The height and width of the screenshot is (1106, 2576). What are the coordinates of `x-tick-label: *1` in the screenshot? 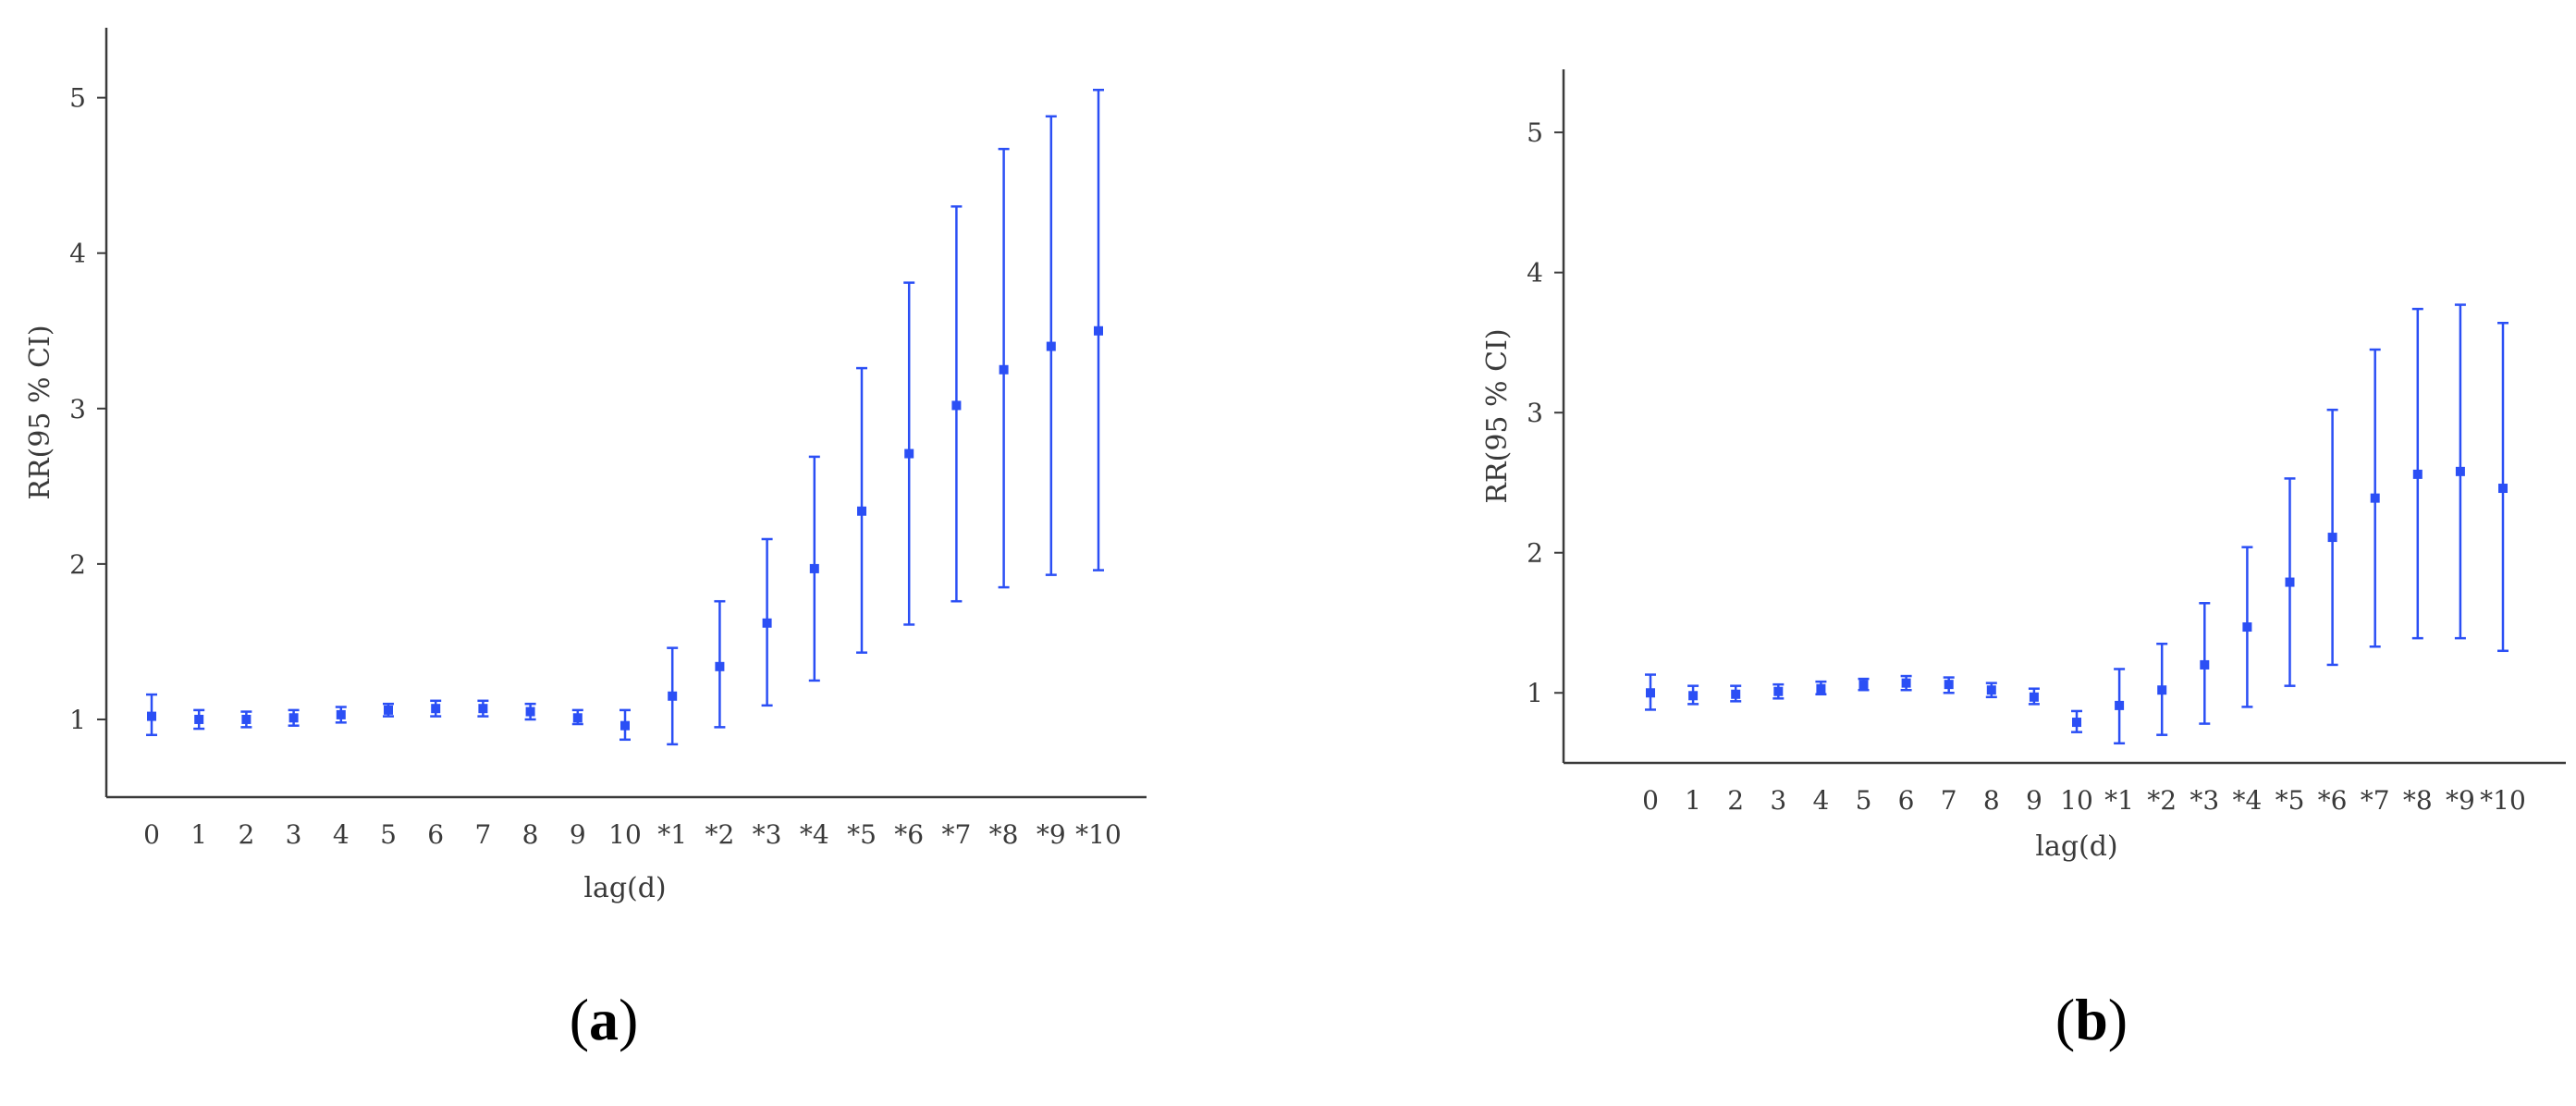 It's located at (672, 835).